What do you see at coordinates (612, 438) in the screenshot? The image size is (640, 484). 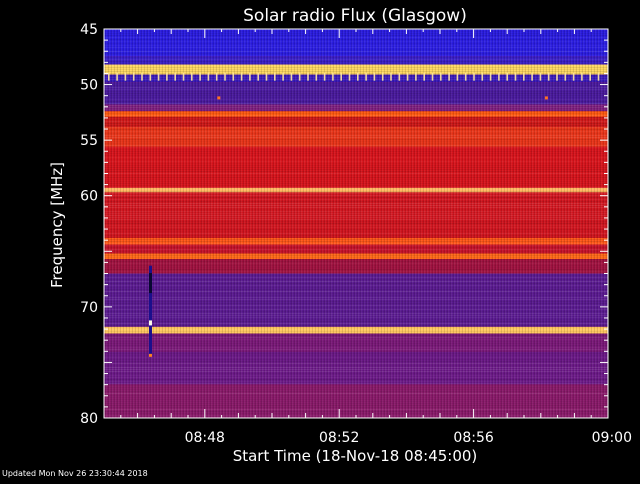 I see `x-tick-label: 09:00` at bounding box center [612, 438].